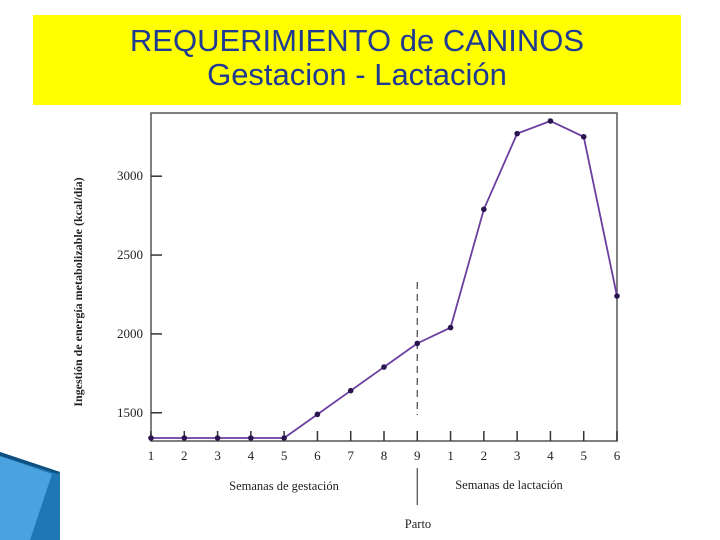  I want to click on y-tick-label: 3000, so click(130, 175).